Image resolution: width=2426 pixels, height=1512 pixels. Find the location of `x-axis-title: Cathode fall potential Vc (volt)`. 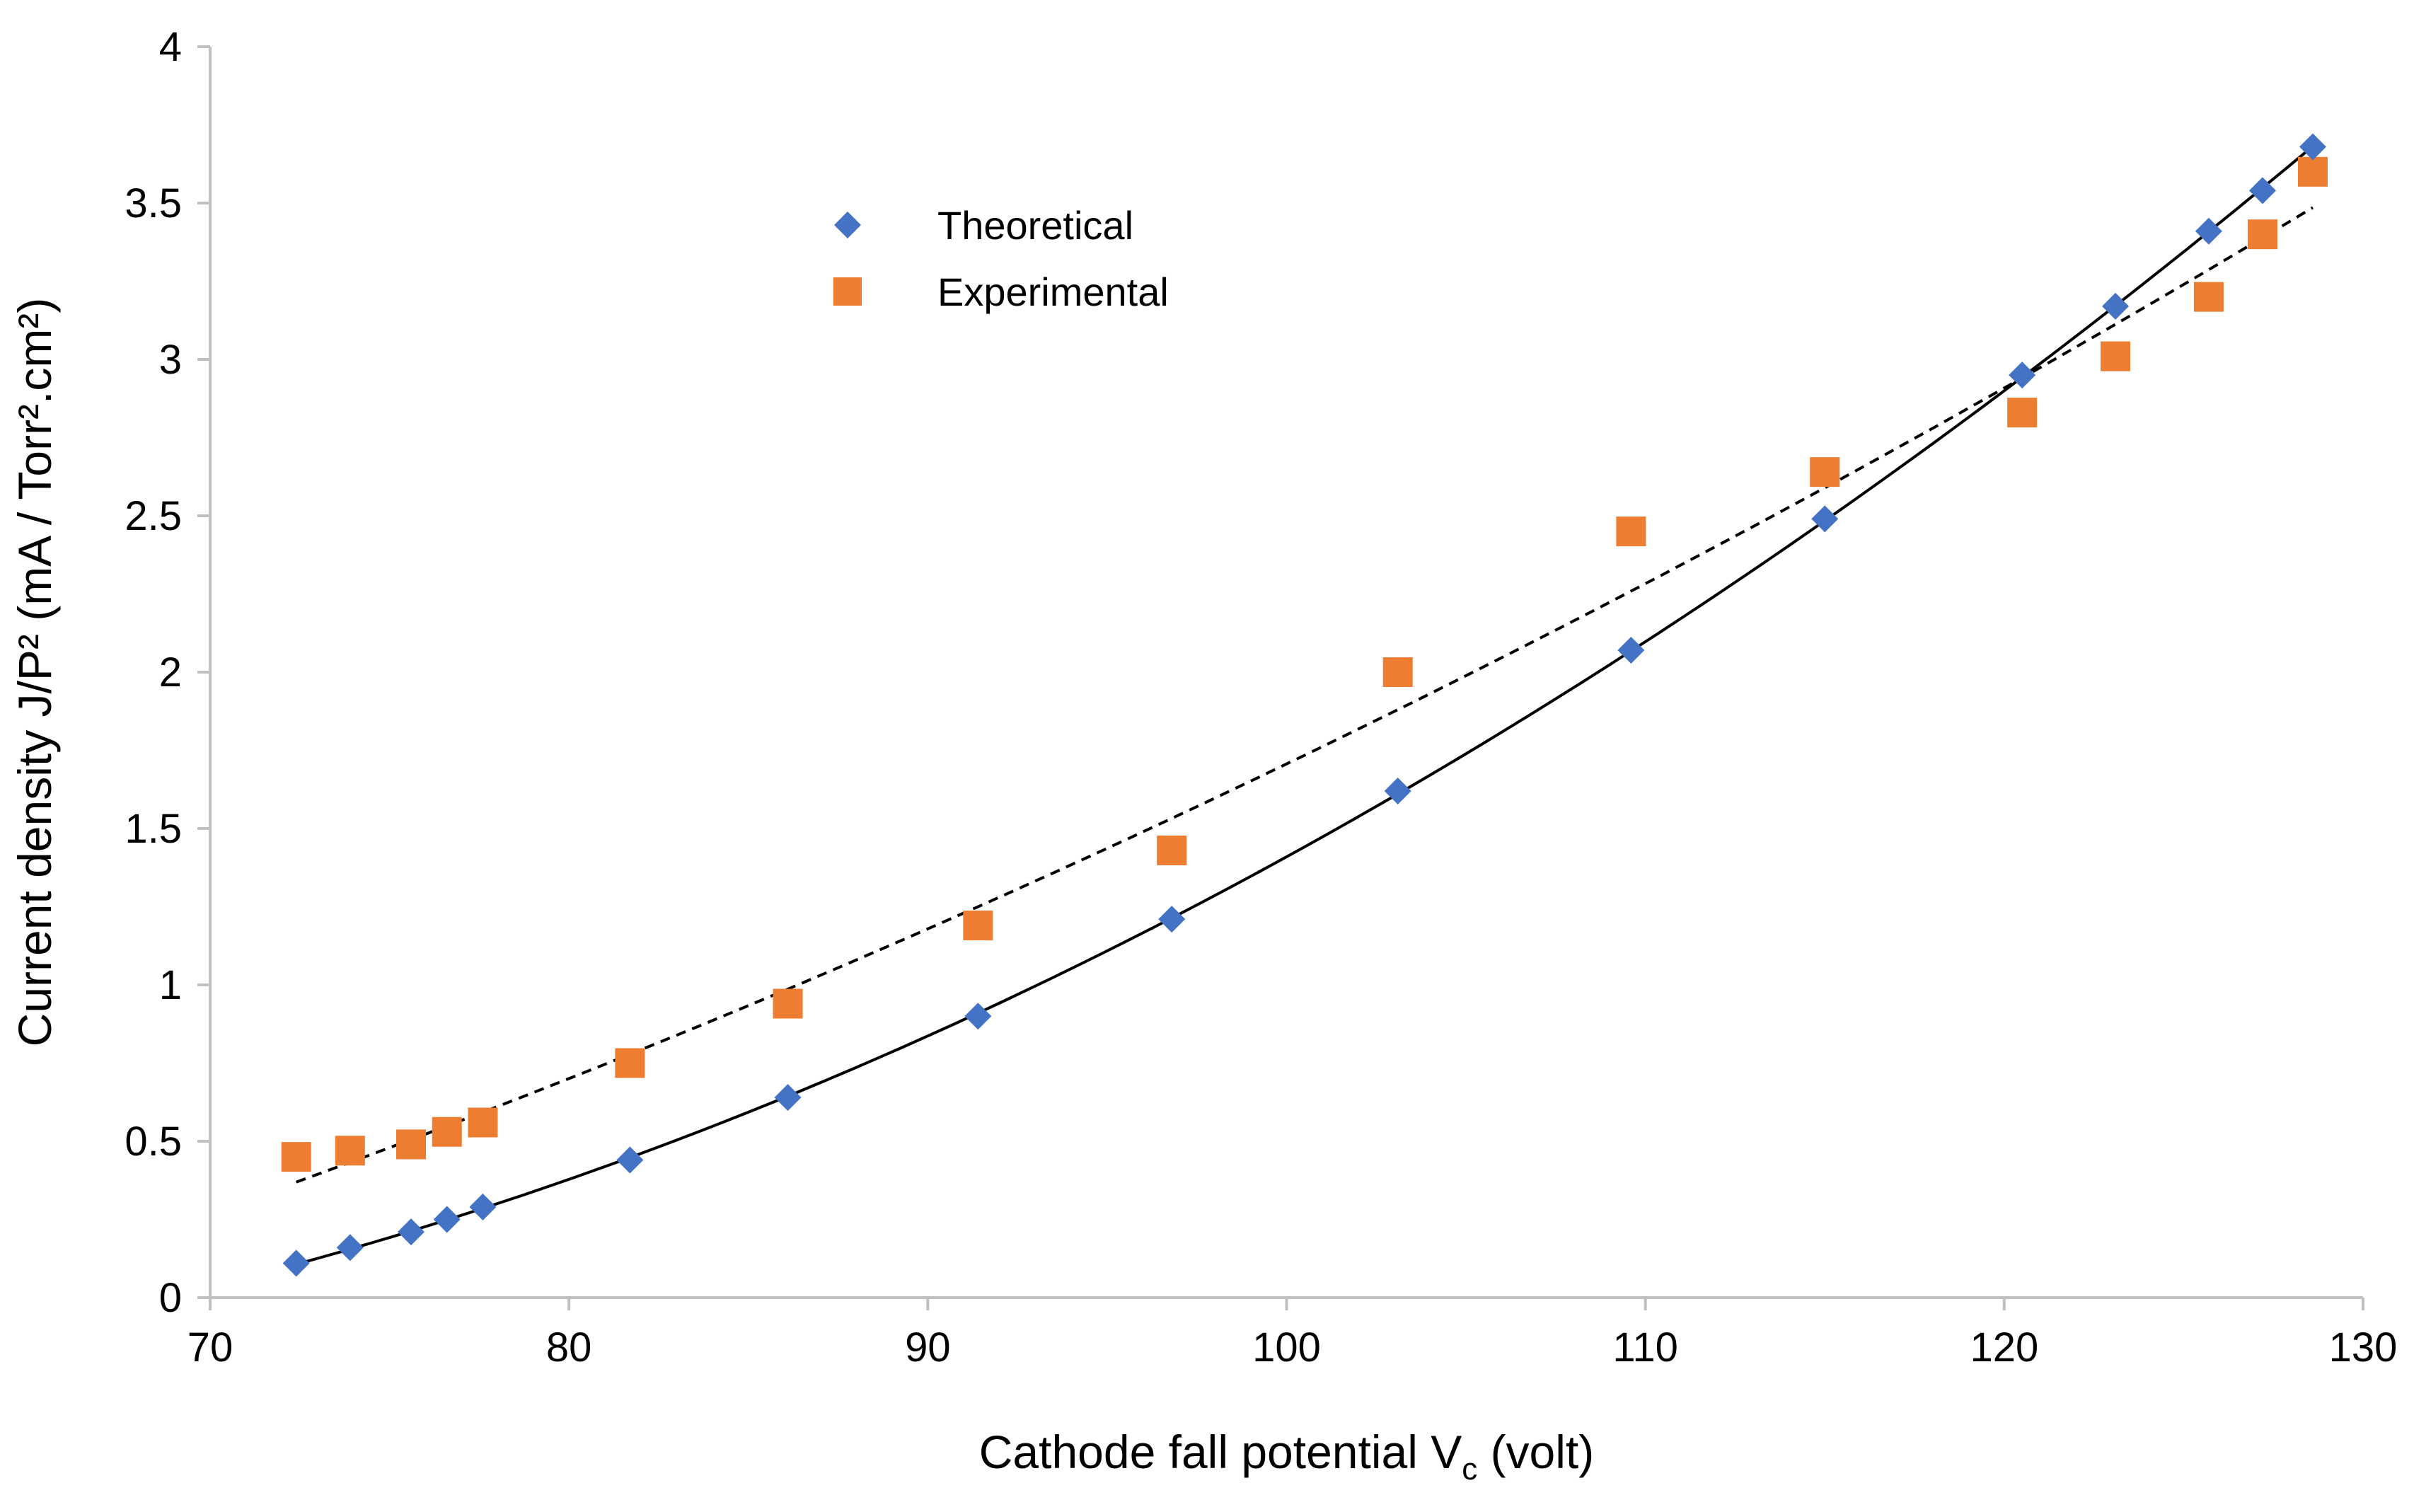

x-axis-title: Cathode fall potential Vc (volt) is located at coordinates (1286, 1457).